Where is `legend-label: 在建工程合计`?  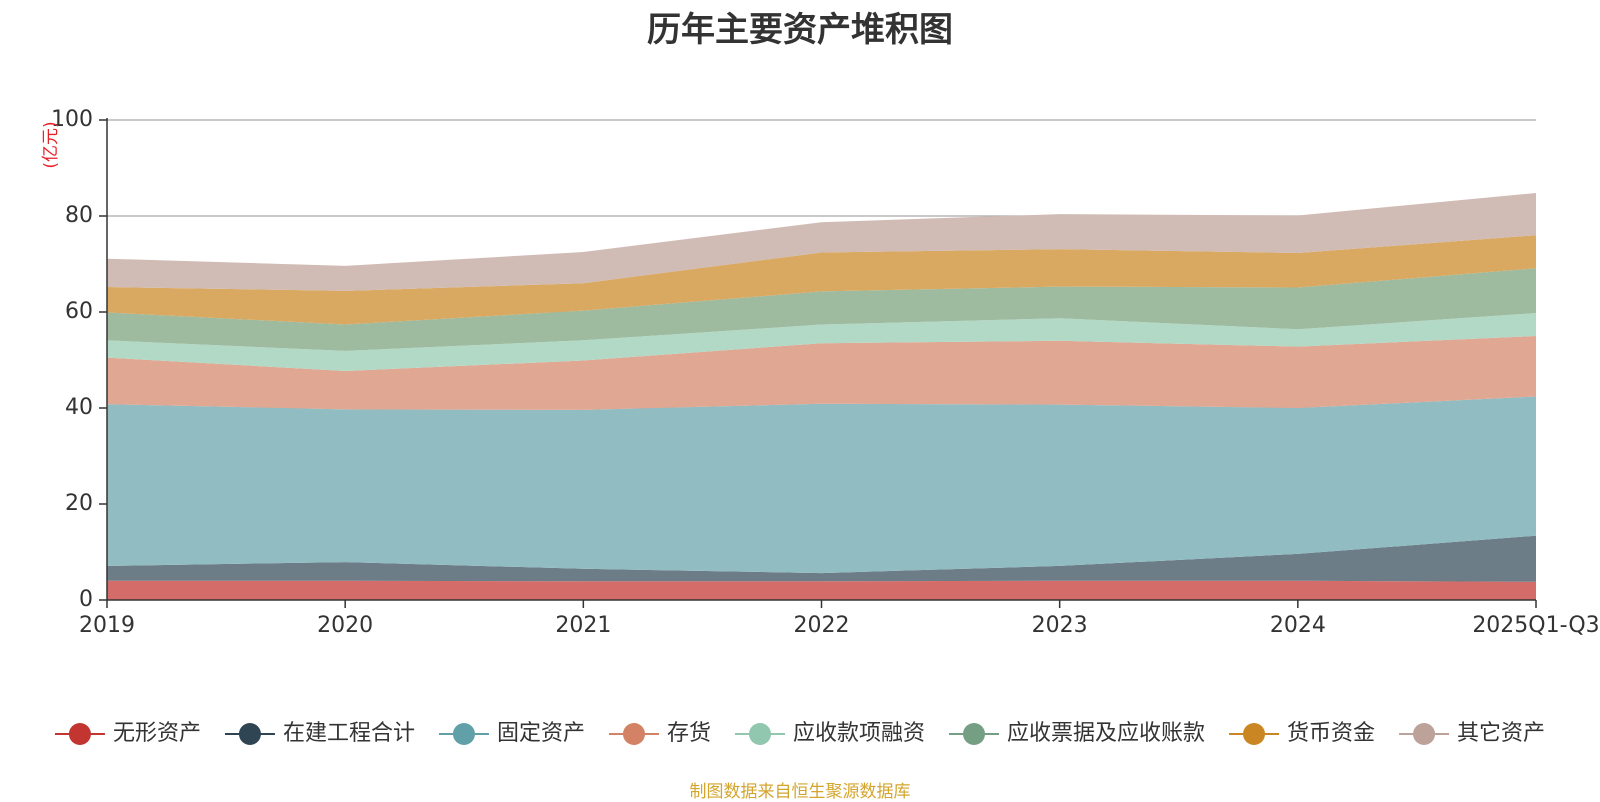
legend-label: 在建工程合计 is located at coordinates (349, 733).